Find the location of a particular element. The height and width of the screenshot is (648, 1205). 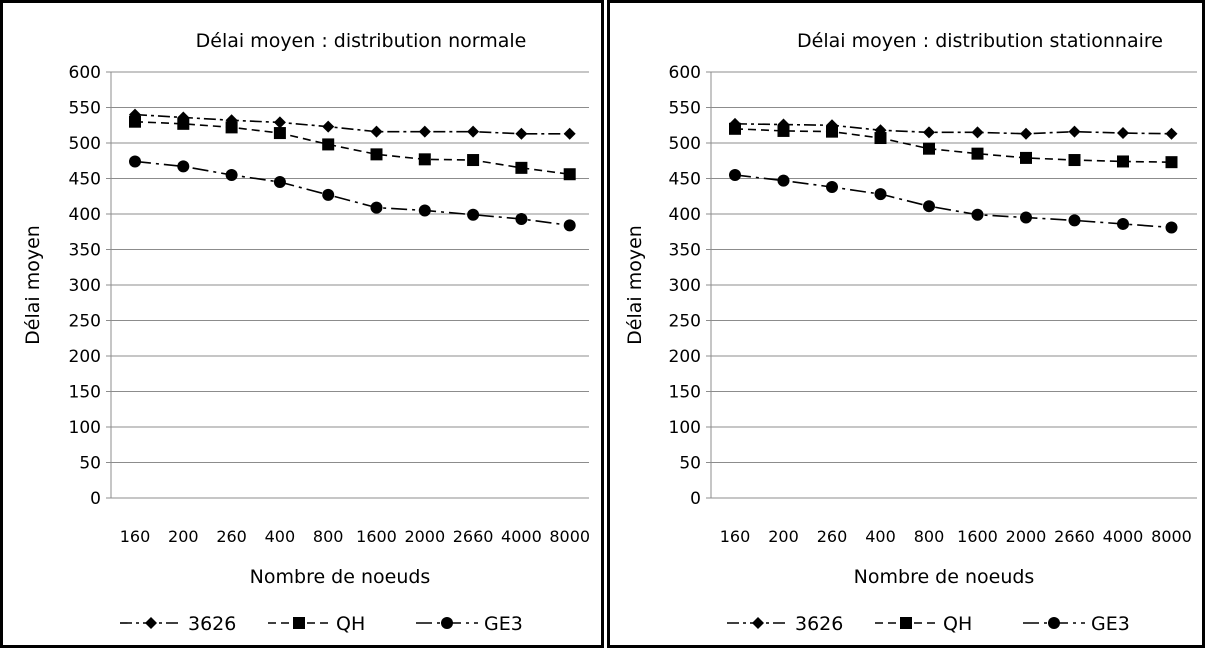

series-GE3 is located at coordinates (953, 201).